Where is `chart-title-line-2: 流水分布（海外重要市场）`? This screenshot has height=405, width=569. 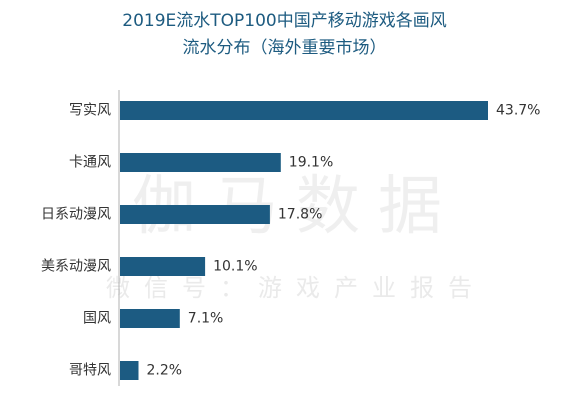 chart-title-line-2: 流水分布（海外重要市场） is located at coordinates (284, 48).